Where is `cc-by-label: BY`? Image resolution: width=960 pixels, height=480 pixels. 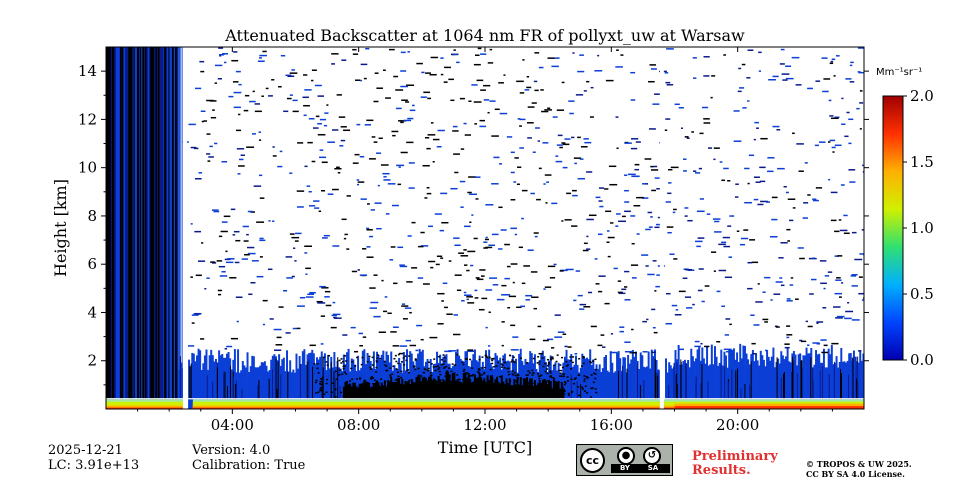 cc-by-label: BY is located at coordinates (625, 468).